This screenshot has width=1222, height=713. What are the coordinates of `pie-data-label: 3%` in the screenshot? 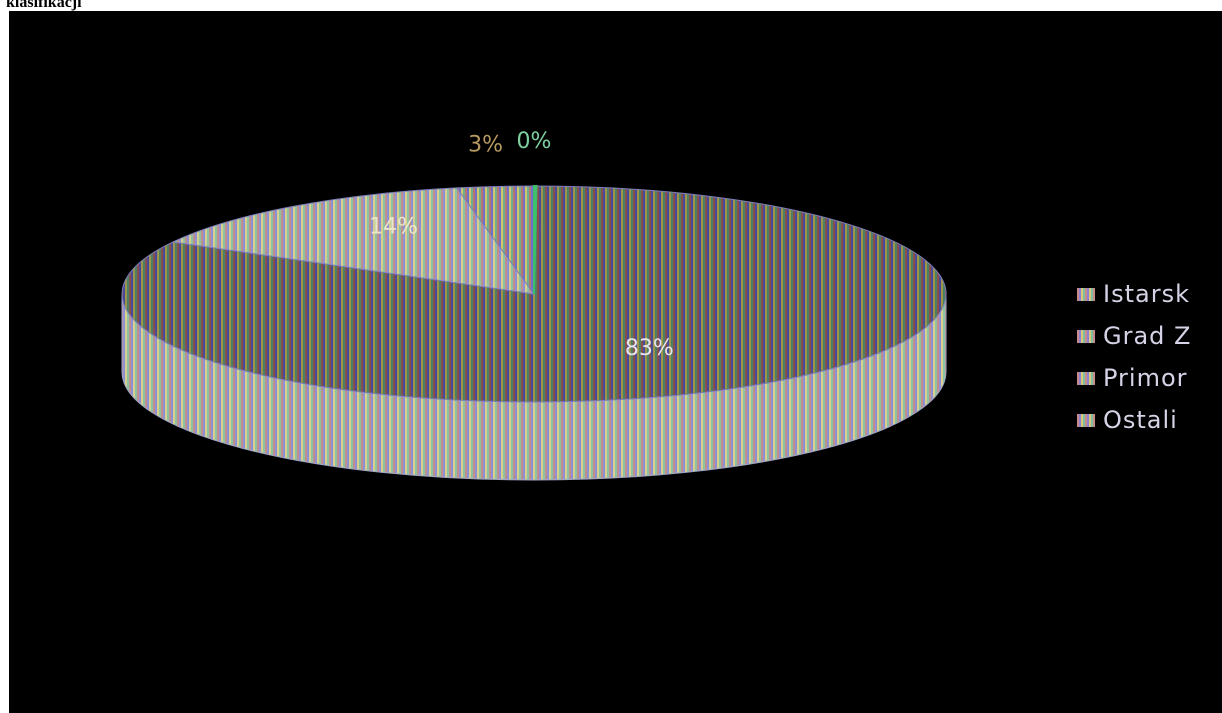 It's located at (485, 145).